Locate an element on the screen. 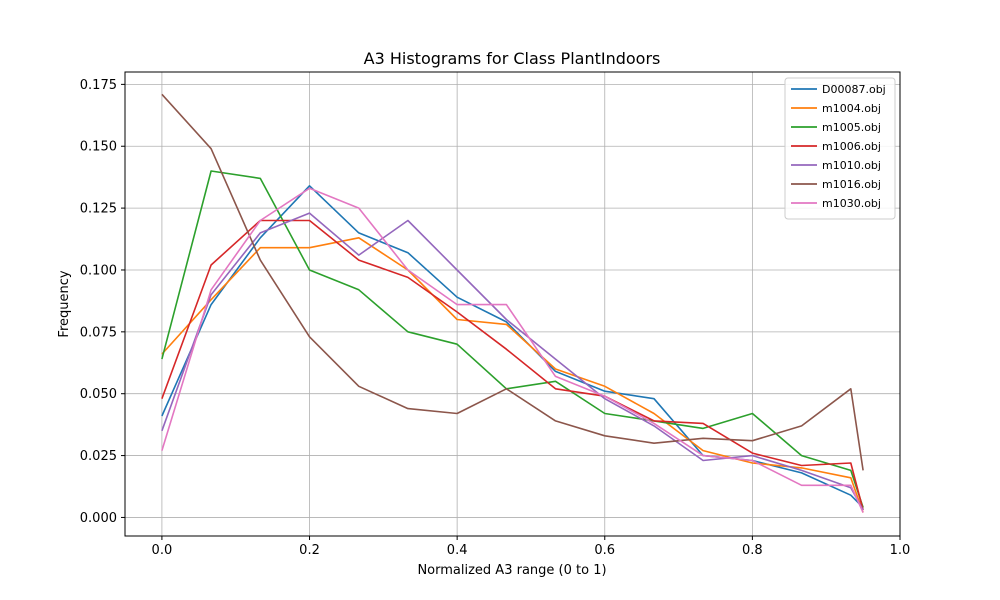 Image resolution: width=1000 pixels, height=600 pixels. y-tick-label: 0.150 is located at coordinates (98, 147).